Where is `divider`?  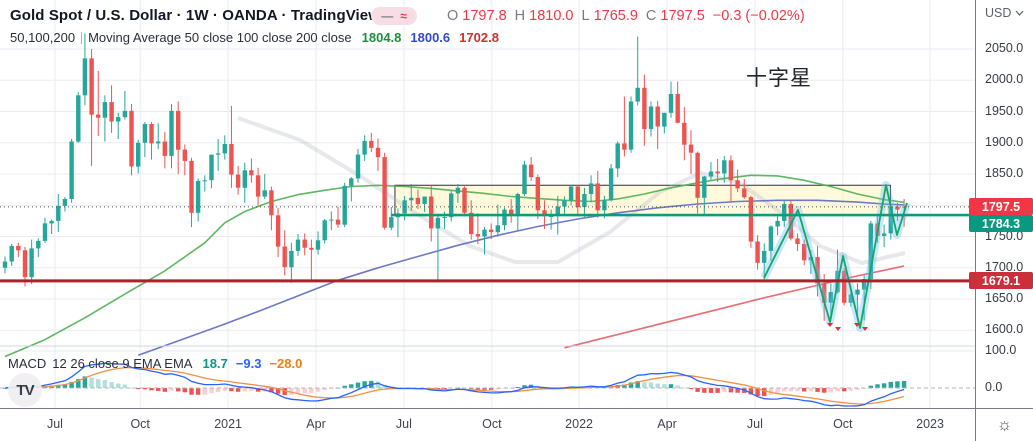 divider is located at coordinates (82, 37).